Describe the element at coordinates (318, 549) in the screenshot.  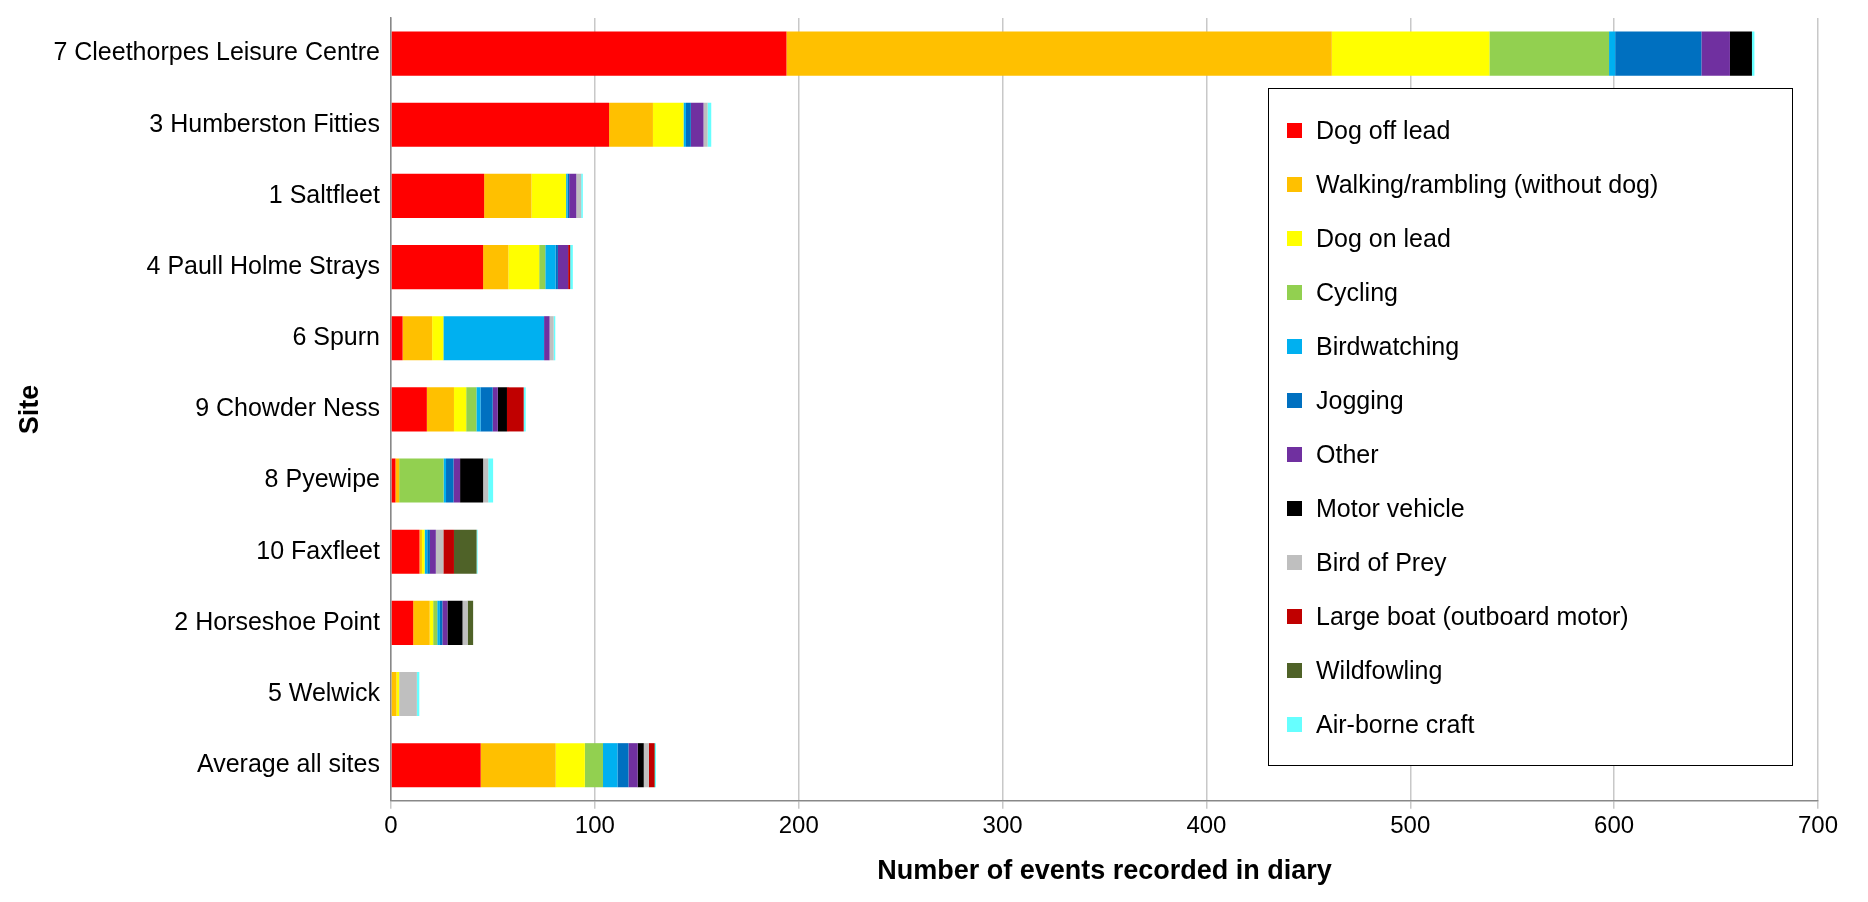
I see `y-tick-label: 10 Faxfleet` at that location.